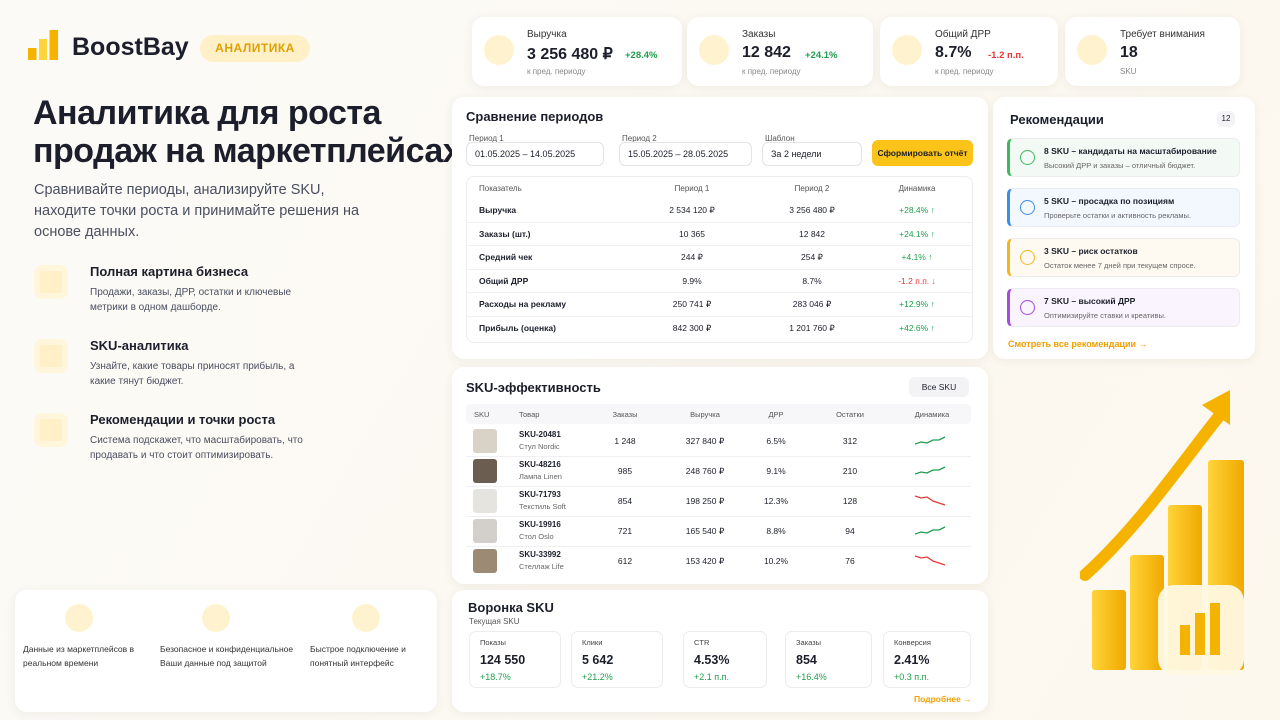 The height and width of the screenshot is (720, 1280). What do you see at coordinates (692, 233) in the screenshot?
I see `table-cell: 10 365` at bounding box center [692, 233].